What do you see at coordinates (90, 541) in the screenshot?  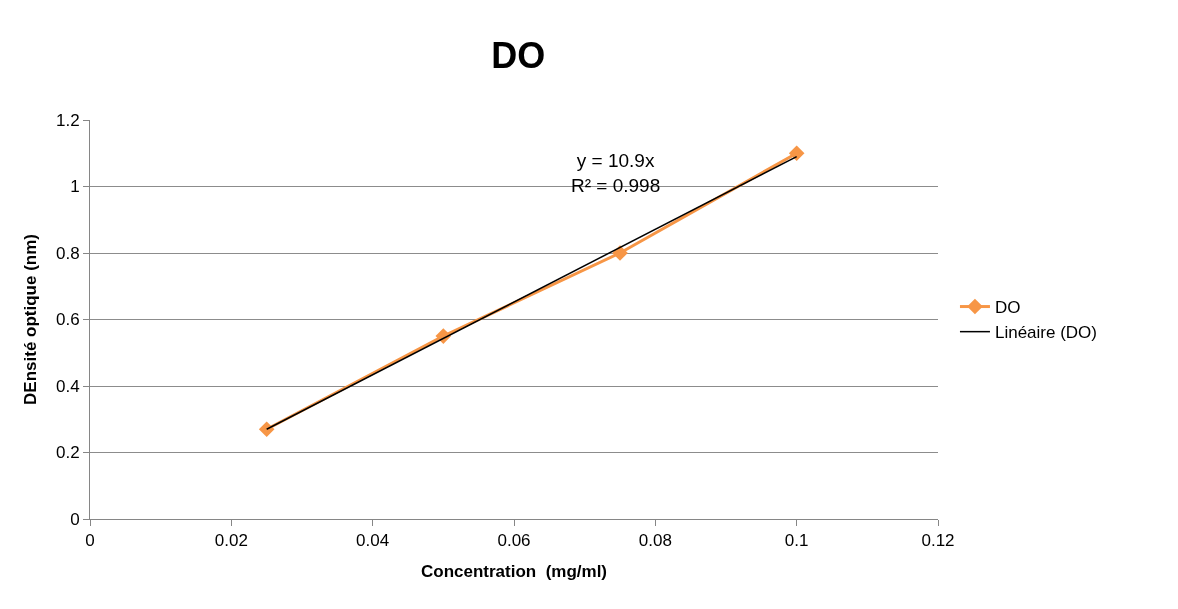 I see `x-tick-label: 0` at bounding box center [90, 541].